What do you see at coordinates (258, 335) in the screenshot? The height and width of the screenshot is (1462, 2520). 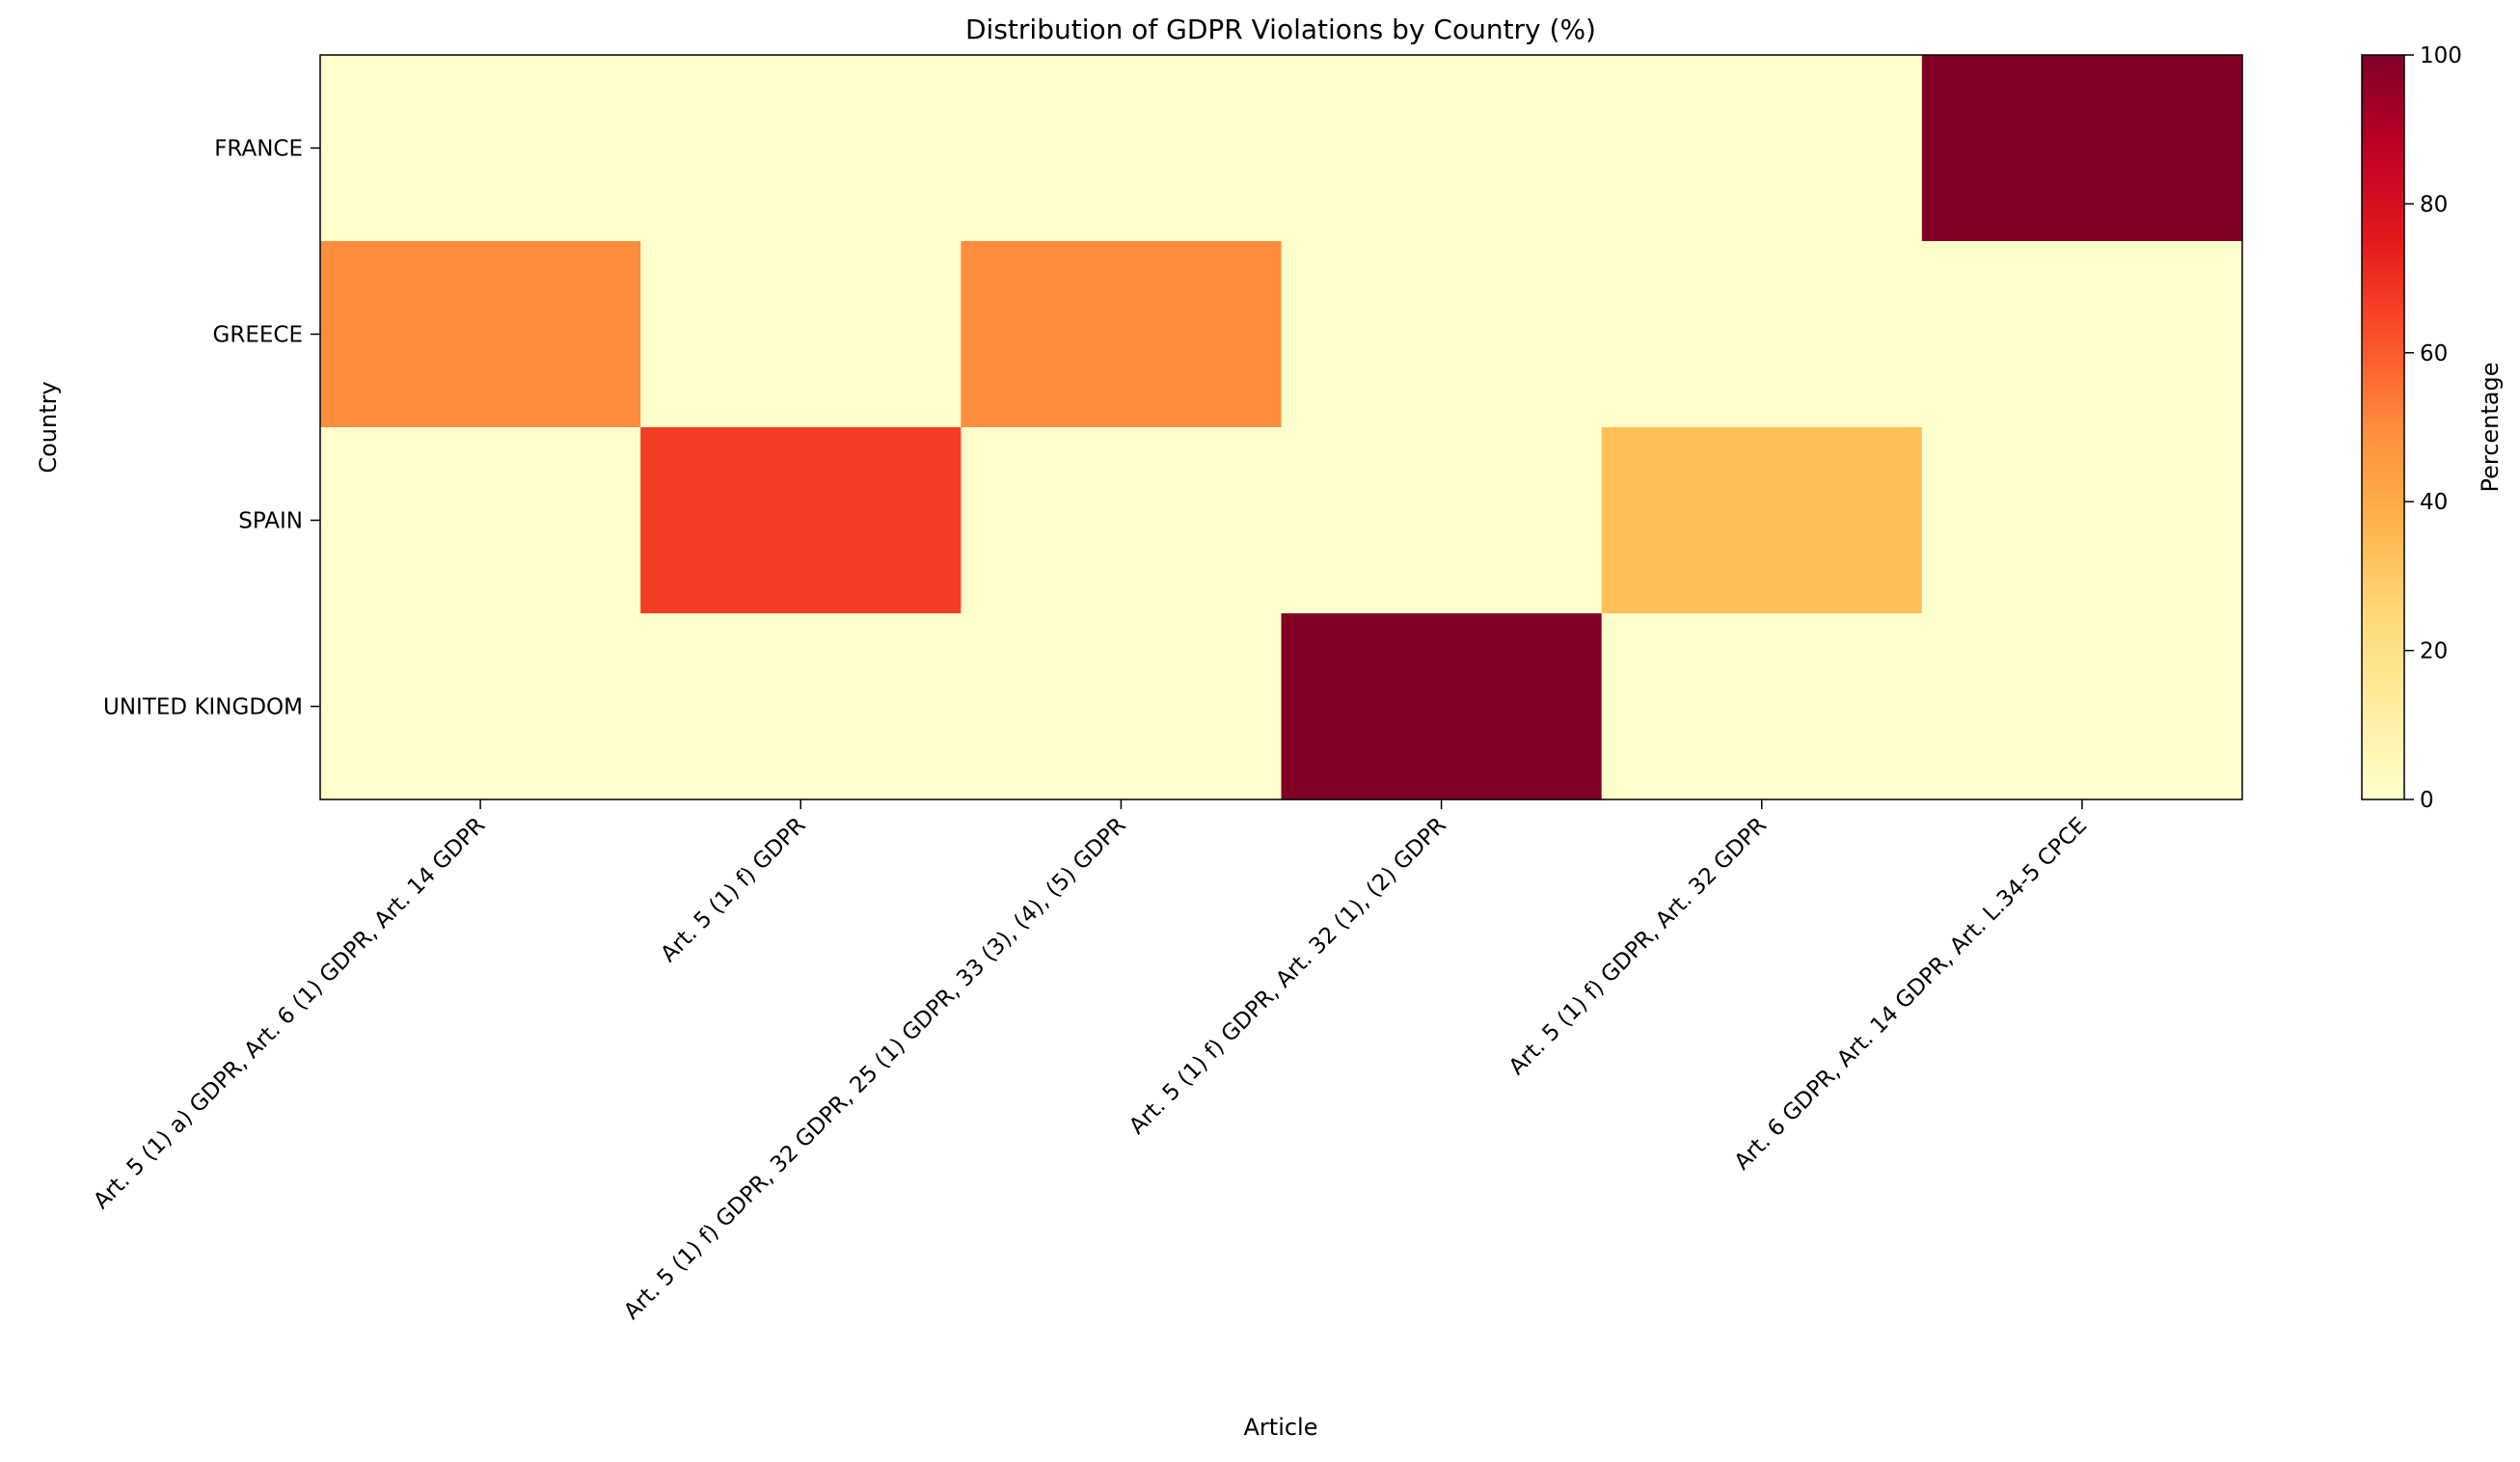 I see `y-tick-label: GREECE` at bounding box center [258, 335].